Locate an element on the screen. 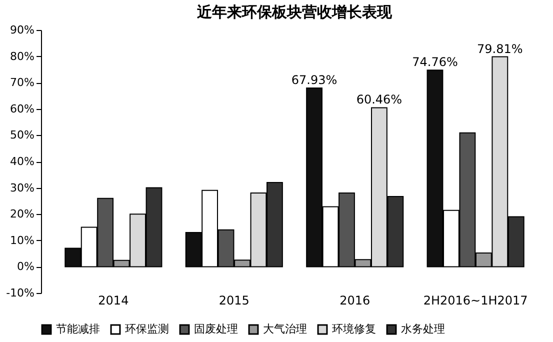 The height and width of the screenshot is (342, 553). y-tick-label: 70% is located at coordinates (22, 83).